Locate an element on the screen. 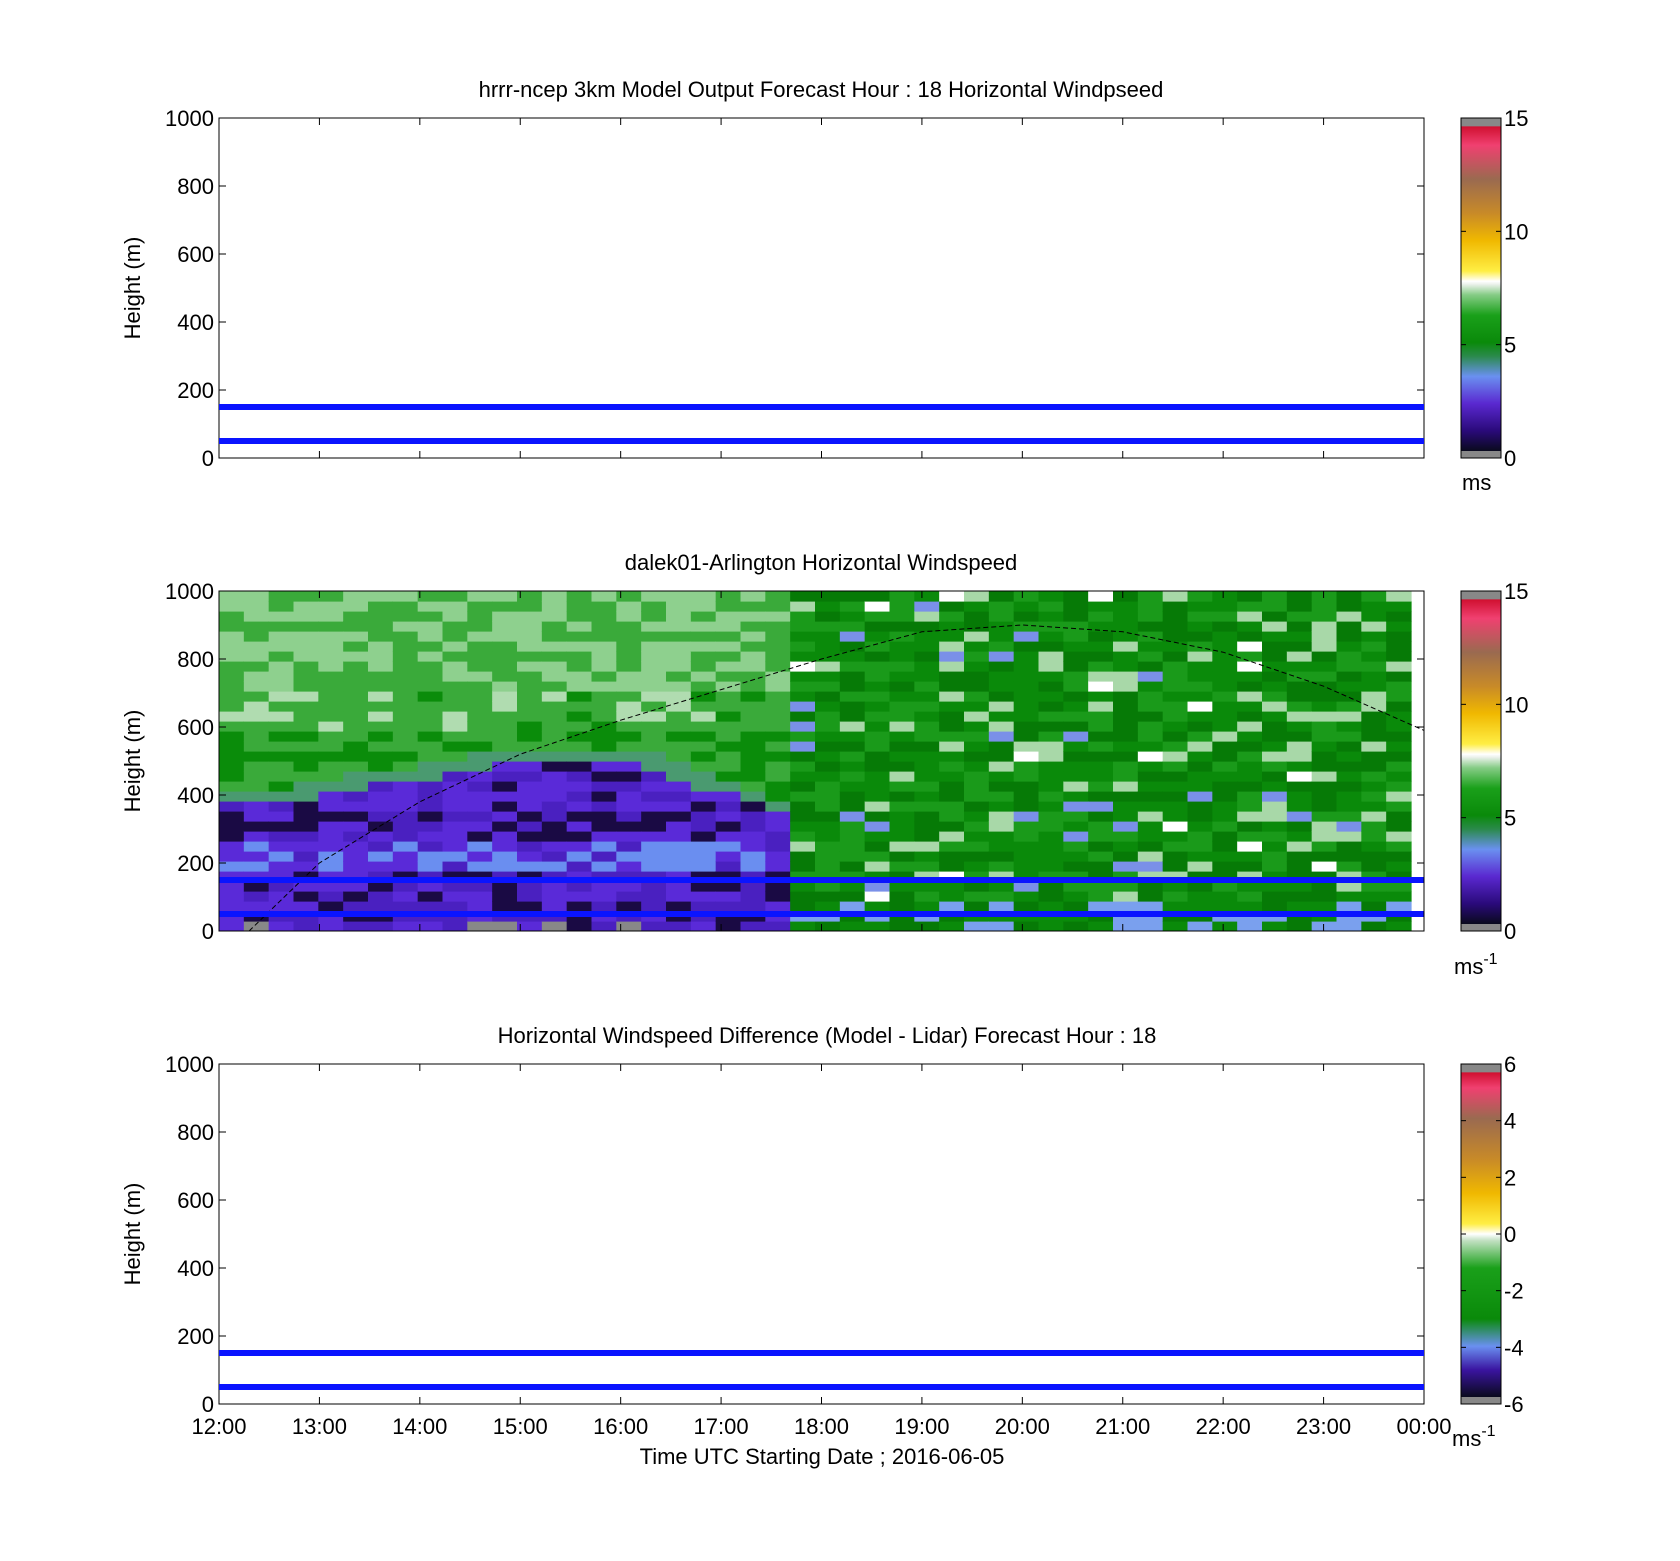  colorbar-tick-label: 4 is located at coordinates (1510, 1121).